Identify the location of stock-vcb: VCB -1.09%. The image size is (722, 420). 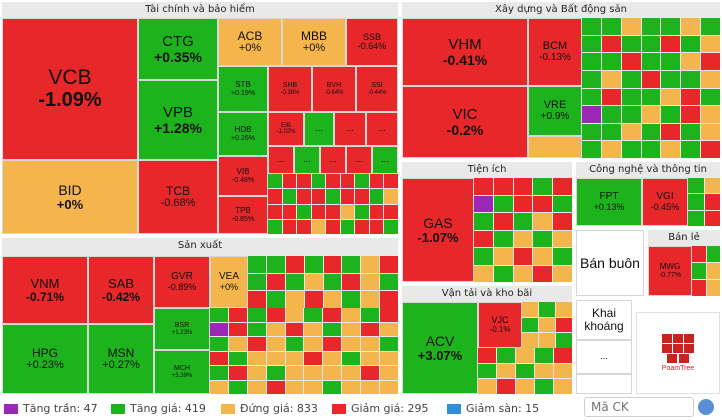
(70, 89).